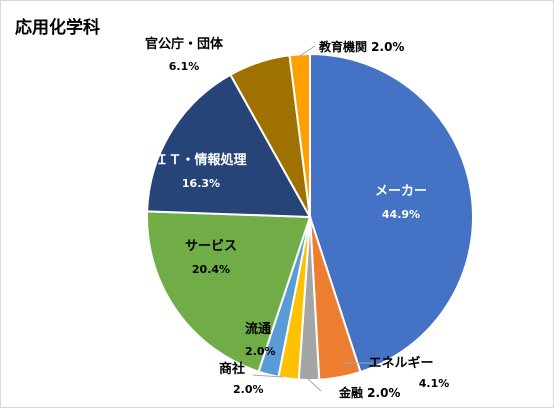 The width and height of the screenshot is (554, 408). I want to click on slice-label: 官公庁・団体, so click(184, 44).